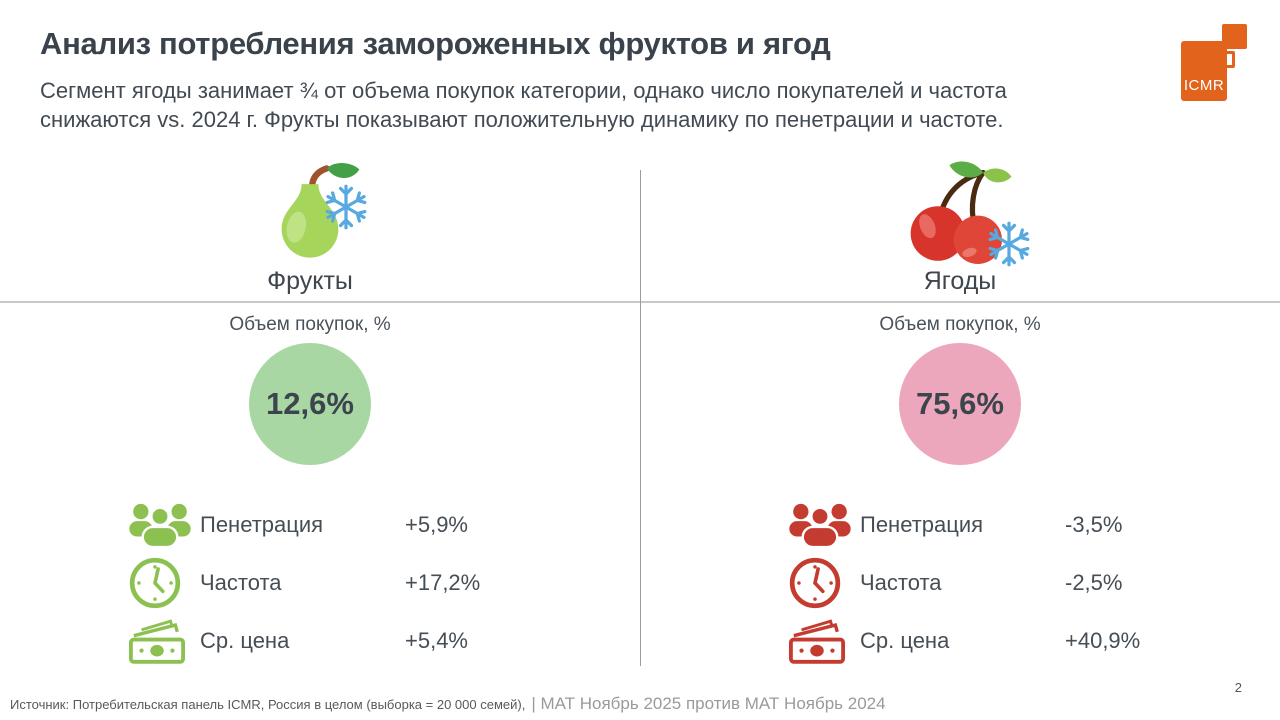 The width and height of the screenshot is (1280, 720). I want to click on metric-row-penetration: Пенетрация -3,5%, so click(1008, 525).